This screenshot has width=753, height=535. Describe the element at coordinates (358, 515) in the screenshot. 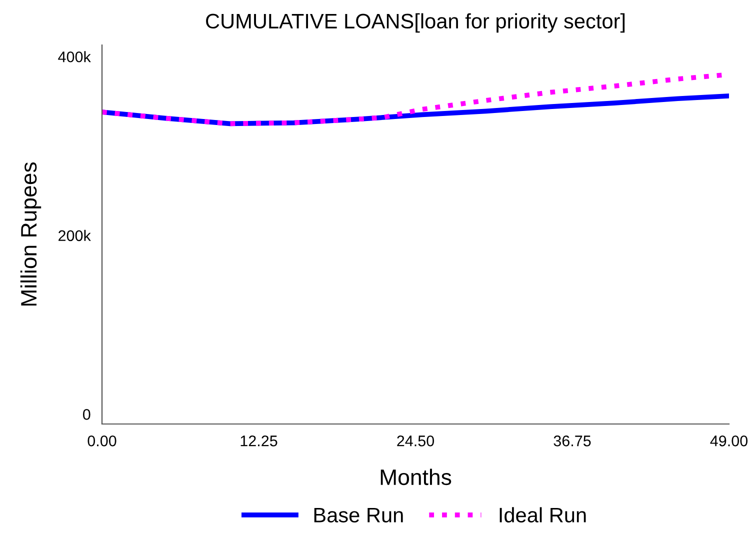

I see `legend-label: Base Run` at that location.